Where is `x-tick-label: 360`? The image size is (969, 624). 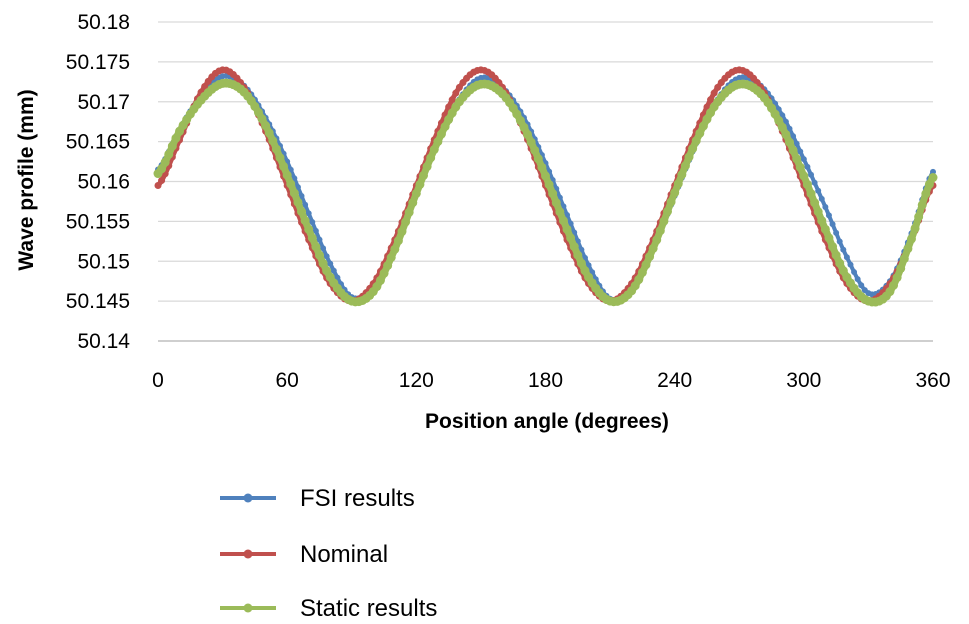
x-tick-label: 360 is located at coordinates (932, 380).